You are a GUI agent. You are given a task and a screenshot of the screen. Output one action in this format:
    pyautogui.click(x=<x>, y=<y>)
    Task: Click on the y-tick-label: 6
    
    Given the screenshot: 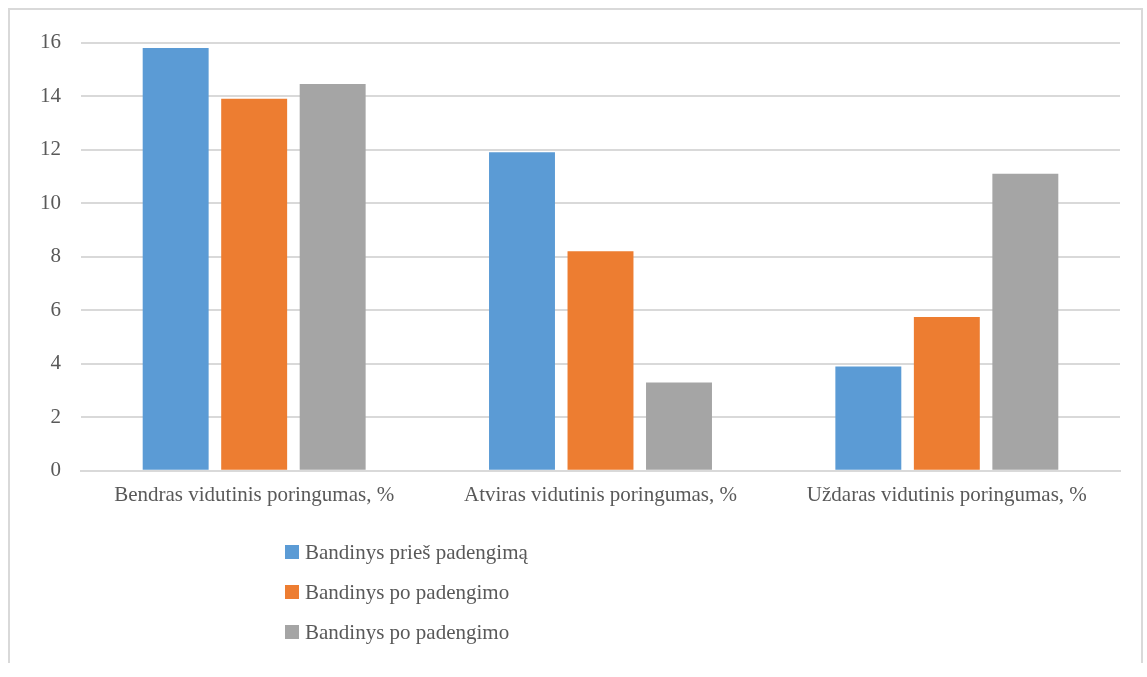 What is the action you would take?
    pyautogui.click(x=55, y=308)
    